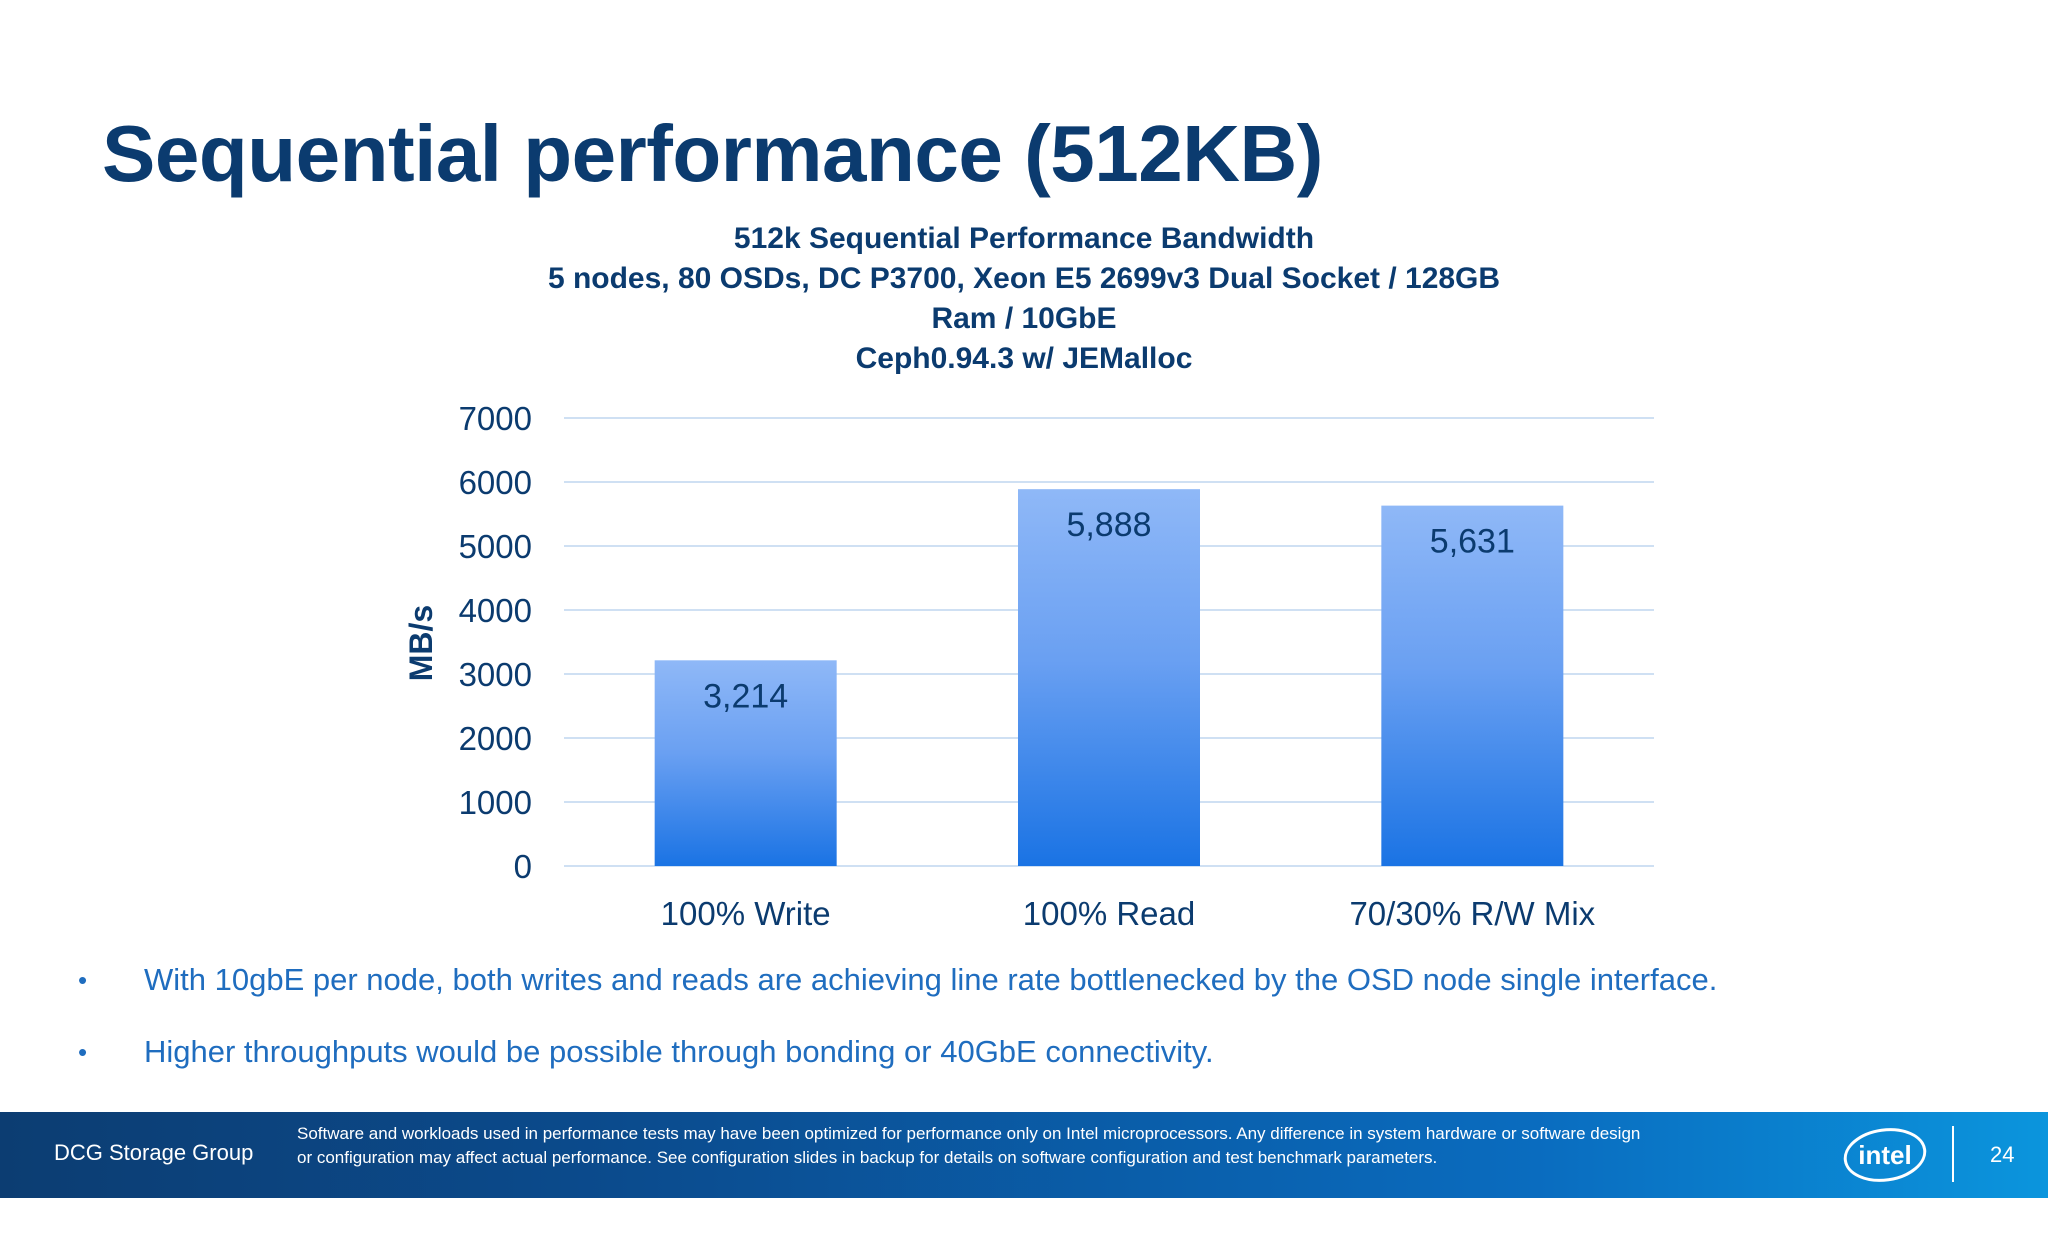  Describe the element at coordinates (1023, 318) in the screenshot. I see `chart-title-line: Ram / 10GbE` at that location.